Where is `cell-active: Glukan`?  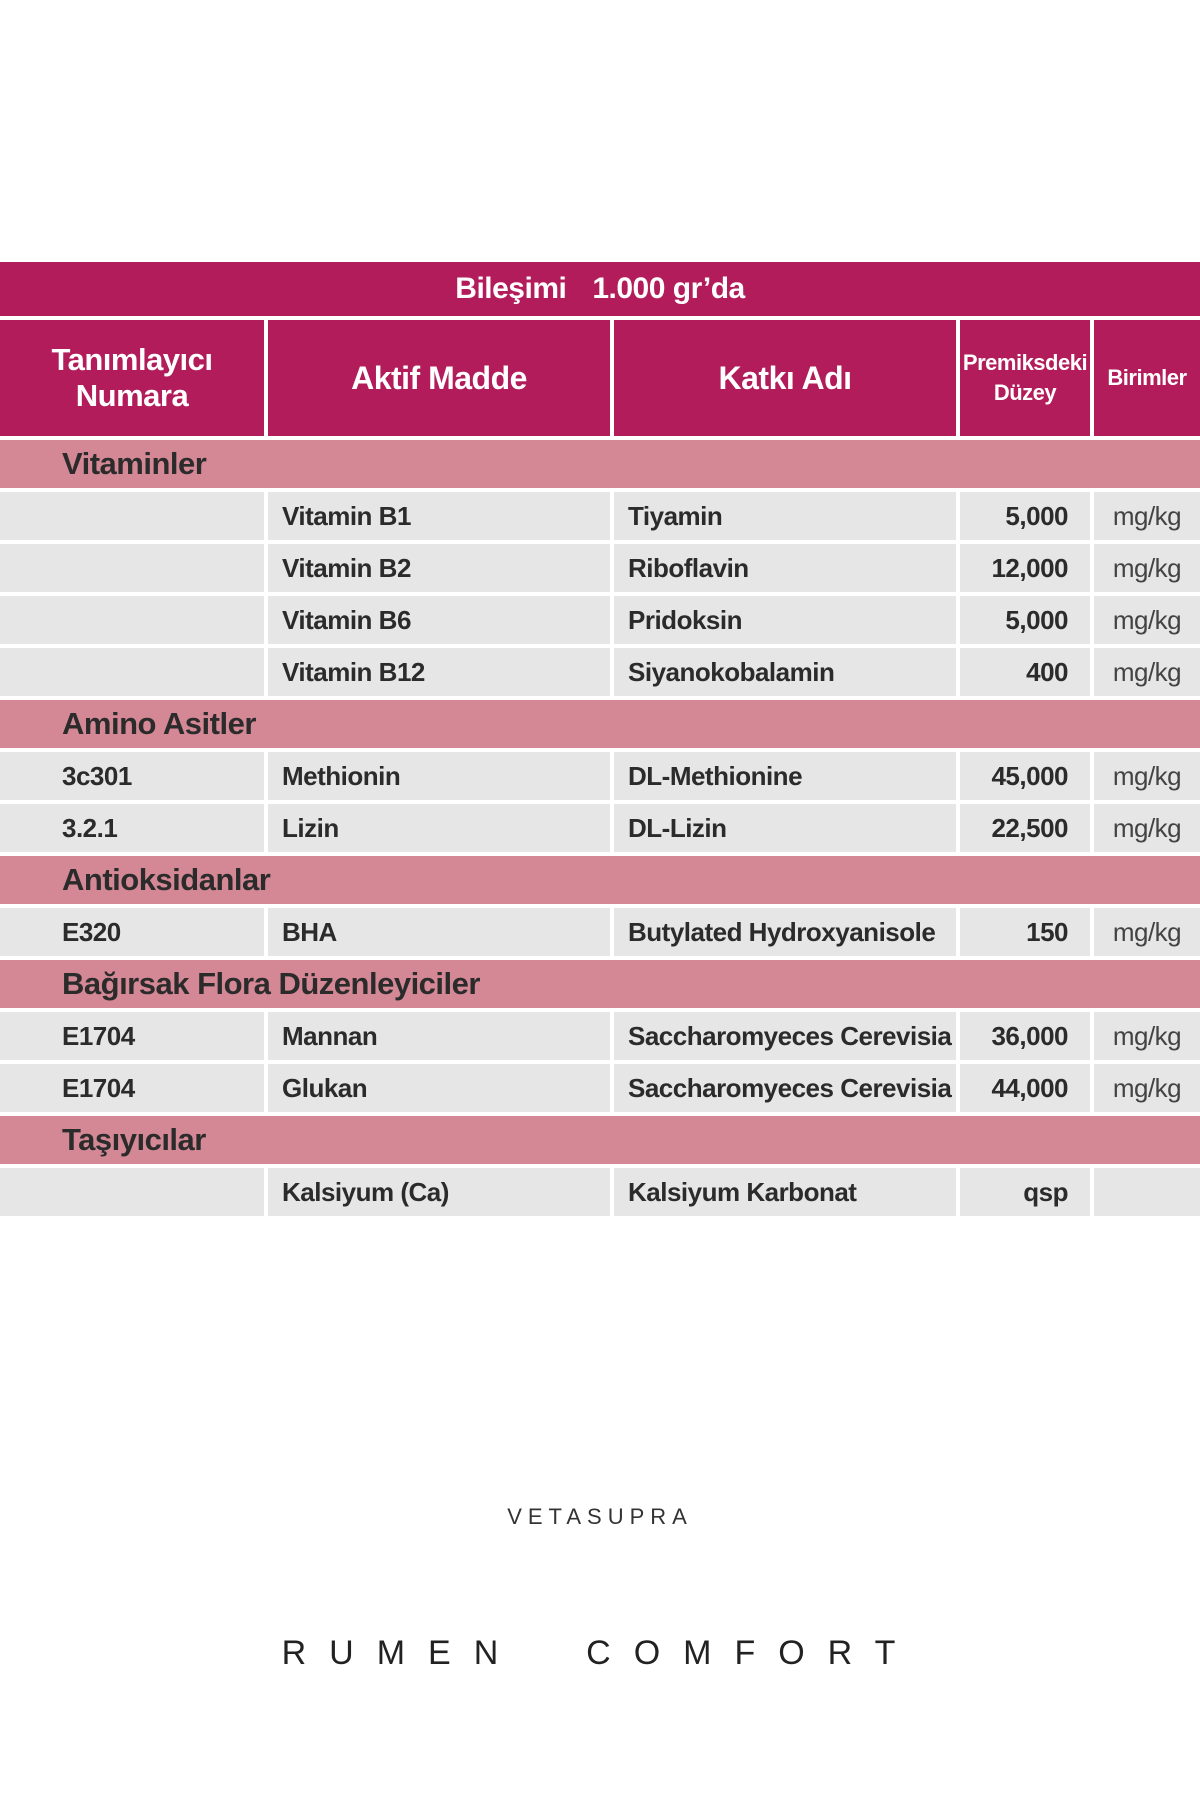
cell-active: Glukan is located at coordinates (441, 1088).